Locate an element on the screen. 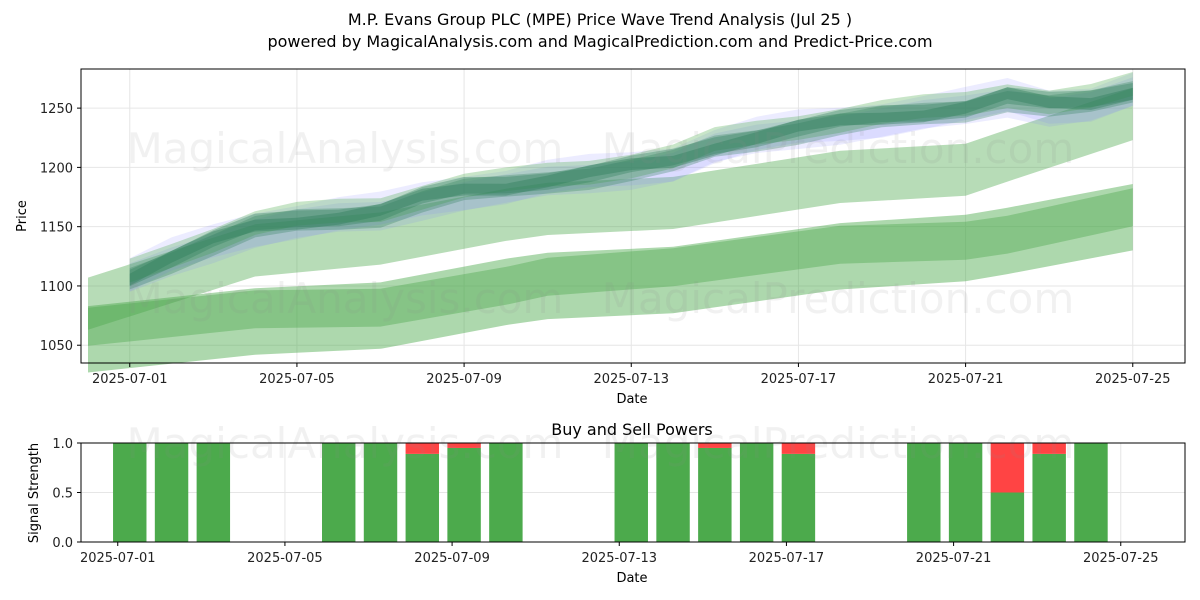  price-x-tick-label: 2025-07-13 is located at coordinates (631, 379).